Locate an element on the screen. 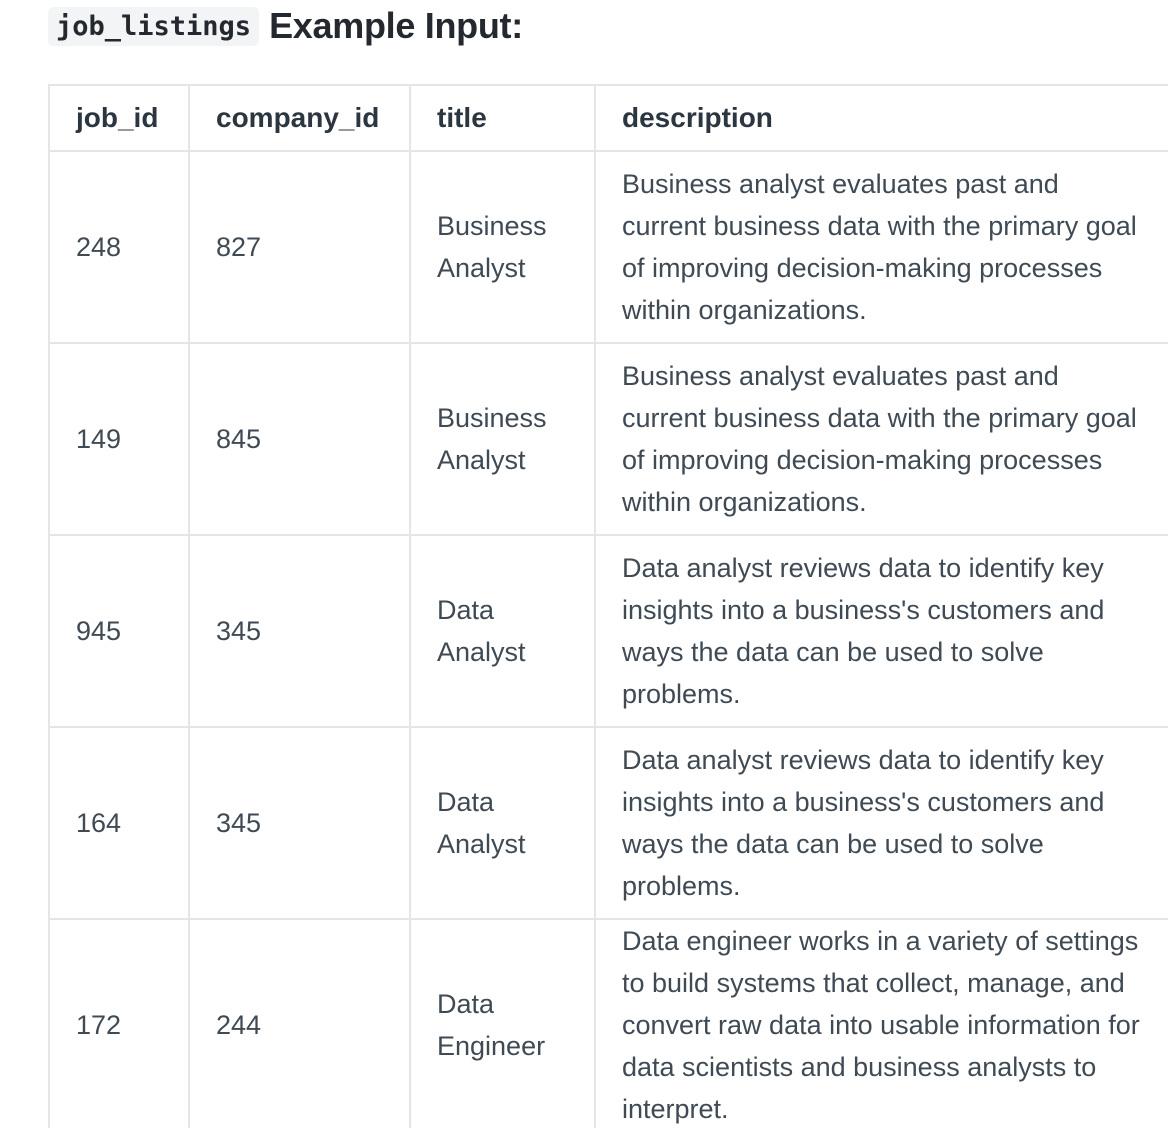 This screenshot has width=1168, height=1128. cell-company-id: 845 is located at coordinates (299, 439).